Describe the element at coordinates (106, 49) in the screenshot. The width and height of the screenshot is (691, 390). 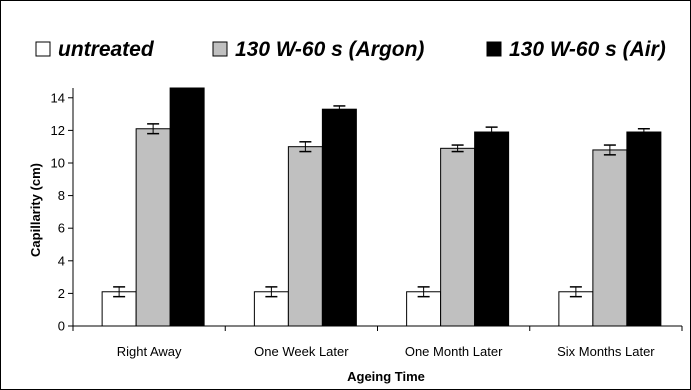
I see `legend-label: untreated` at that location.